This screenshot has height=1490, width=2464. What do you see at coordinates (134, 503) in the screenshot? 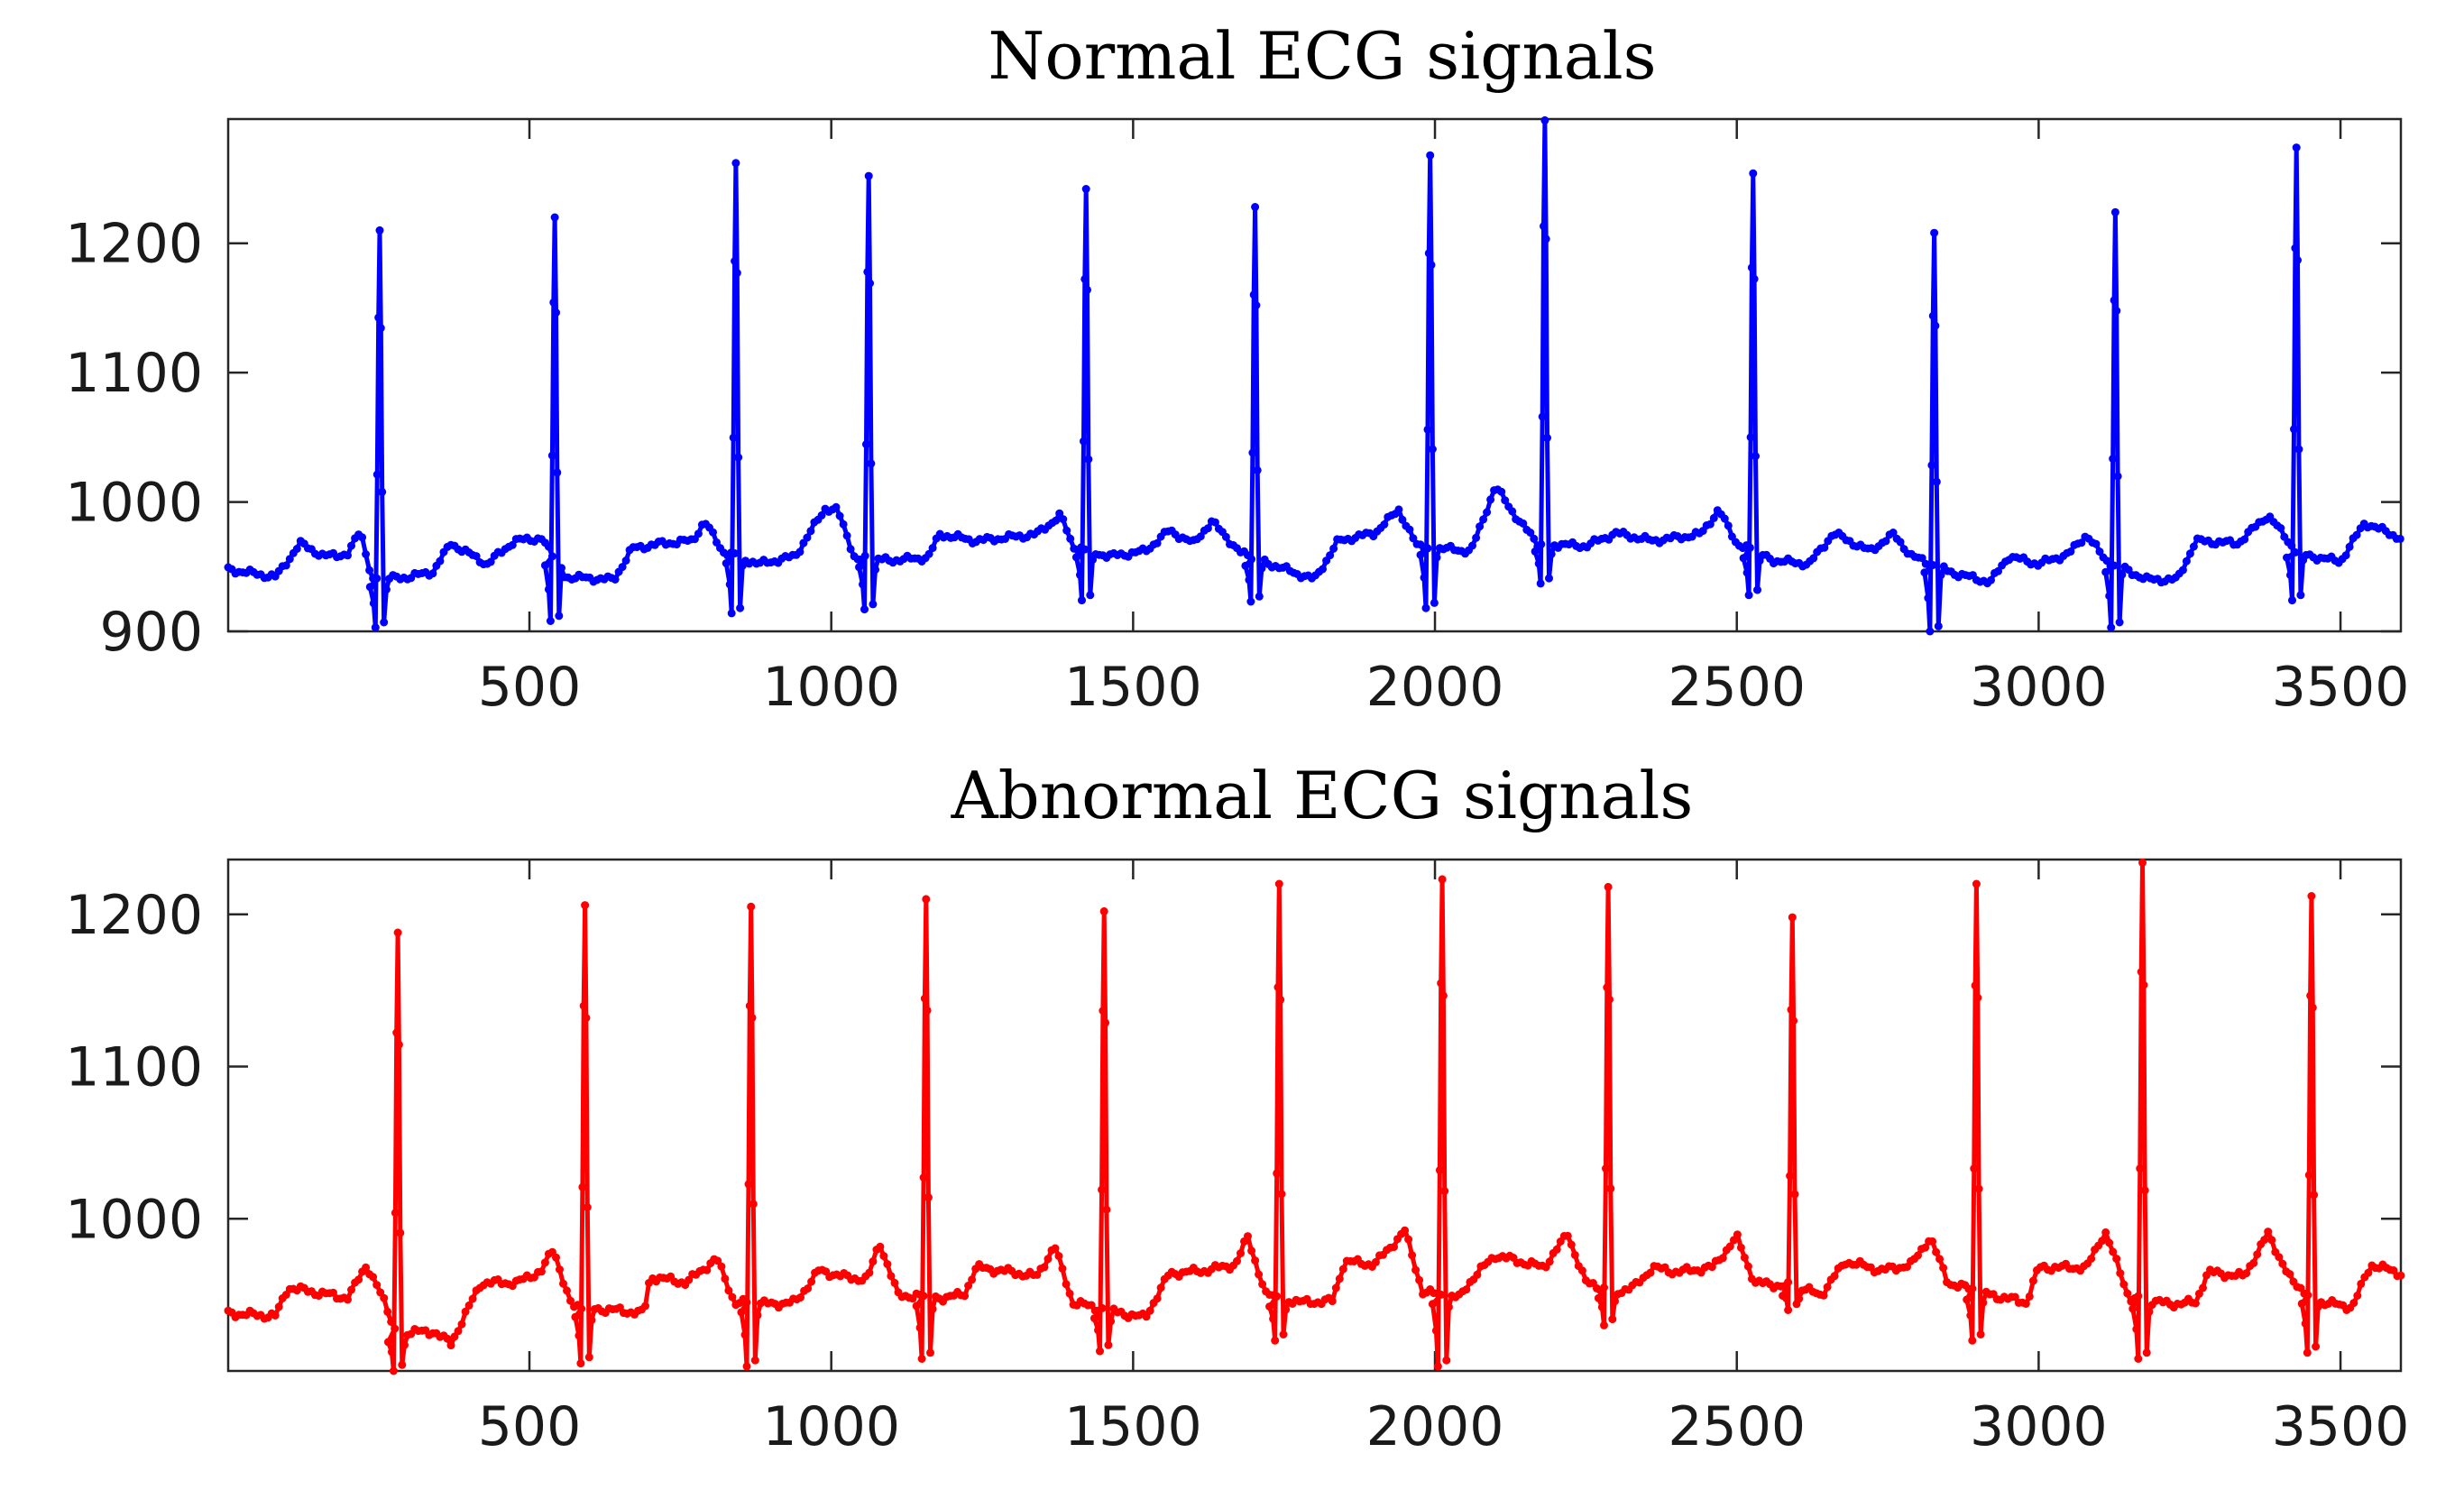
I see `normal-y-tick-label: 1000` at bounding box center [134, 503].